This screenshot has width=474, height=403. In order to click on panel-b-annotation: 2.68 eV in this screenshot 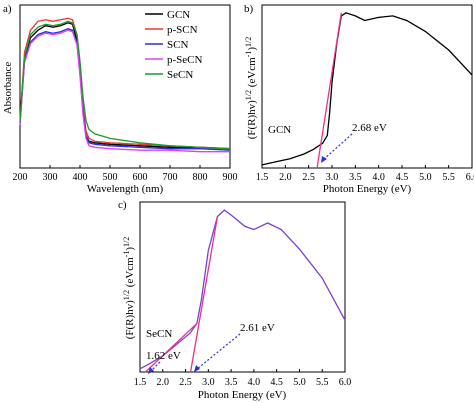, I will do `click(369, 128)`.